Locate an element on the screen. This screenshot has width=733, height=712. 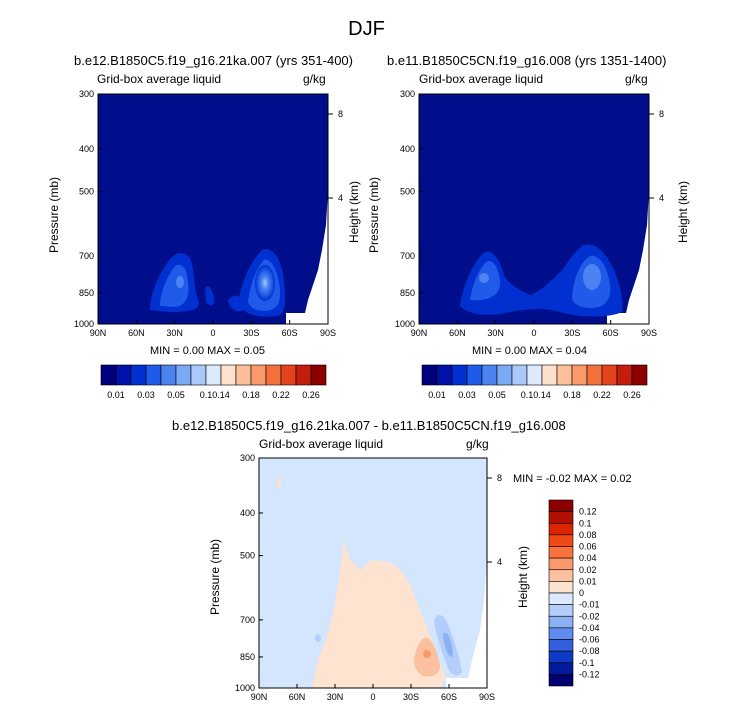
panel2-stats: MIN = 0.00 MAX = 0.04 is located at coordinates (529, 351).